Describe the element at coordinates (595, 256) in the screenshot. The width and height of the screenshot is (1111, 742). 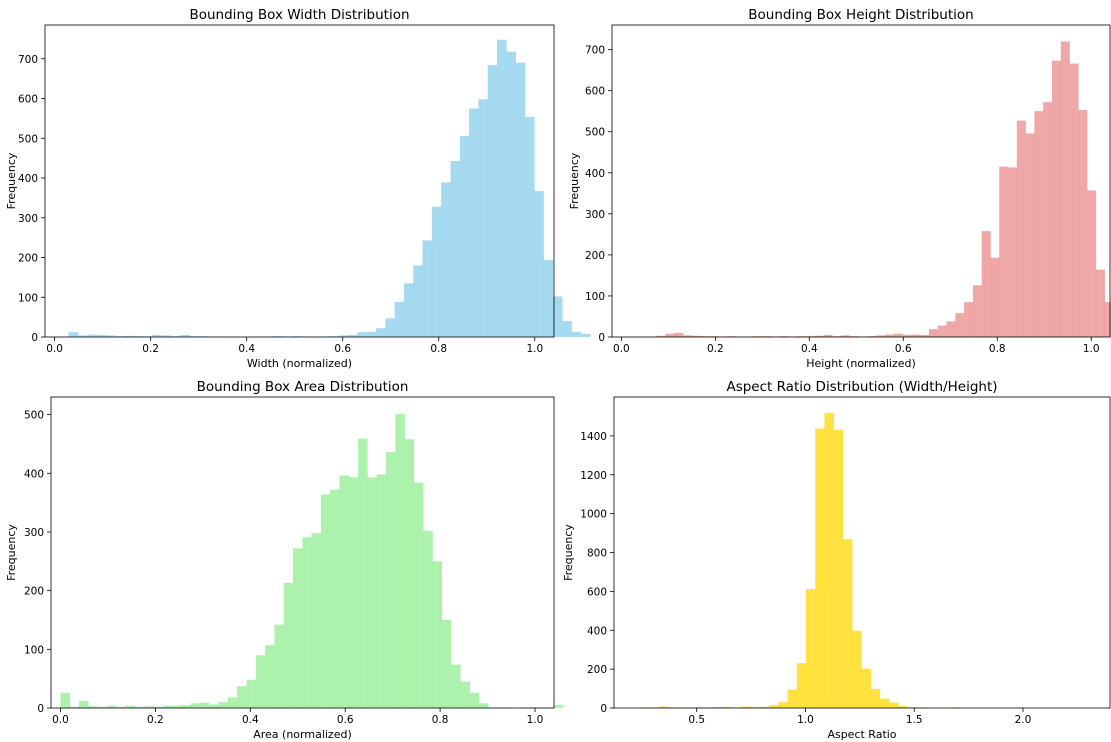
I see `y-tick-label: 200` at that location.